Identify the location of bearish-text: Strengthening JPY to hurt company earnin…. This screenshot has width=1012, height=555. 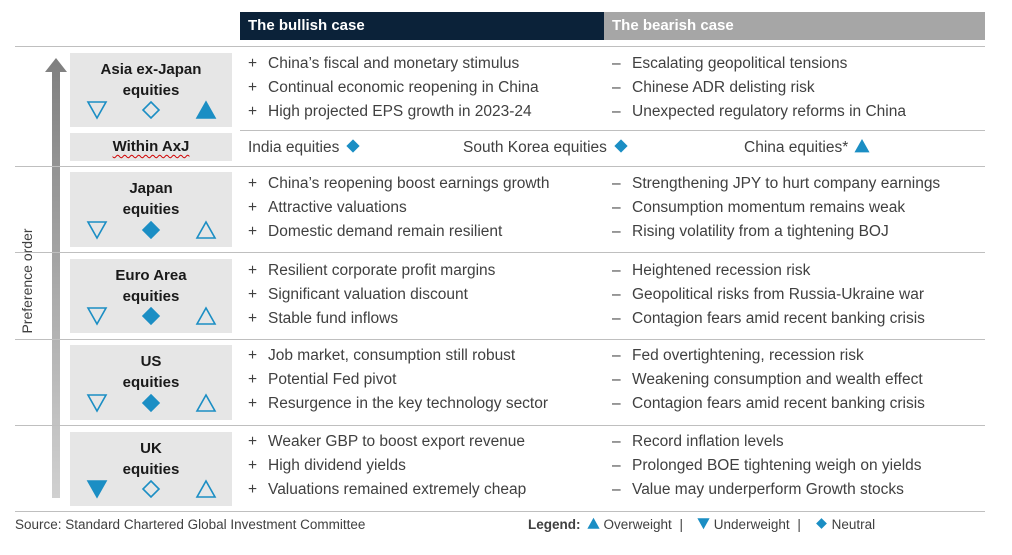
(786, 183).